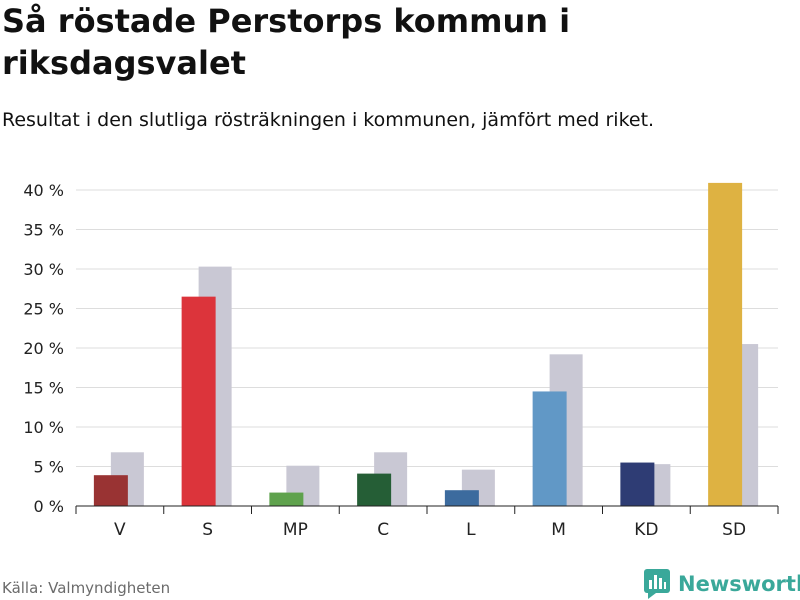  Describe the element at coordinates (383, 530) in the screenshot. I see `x-tick-label: C` at that location.